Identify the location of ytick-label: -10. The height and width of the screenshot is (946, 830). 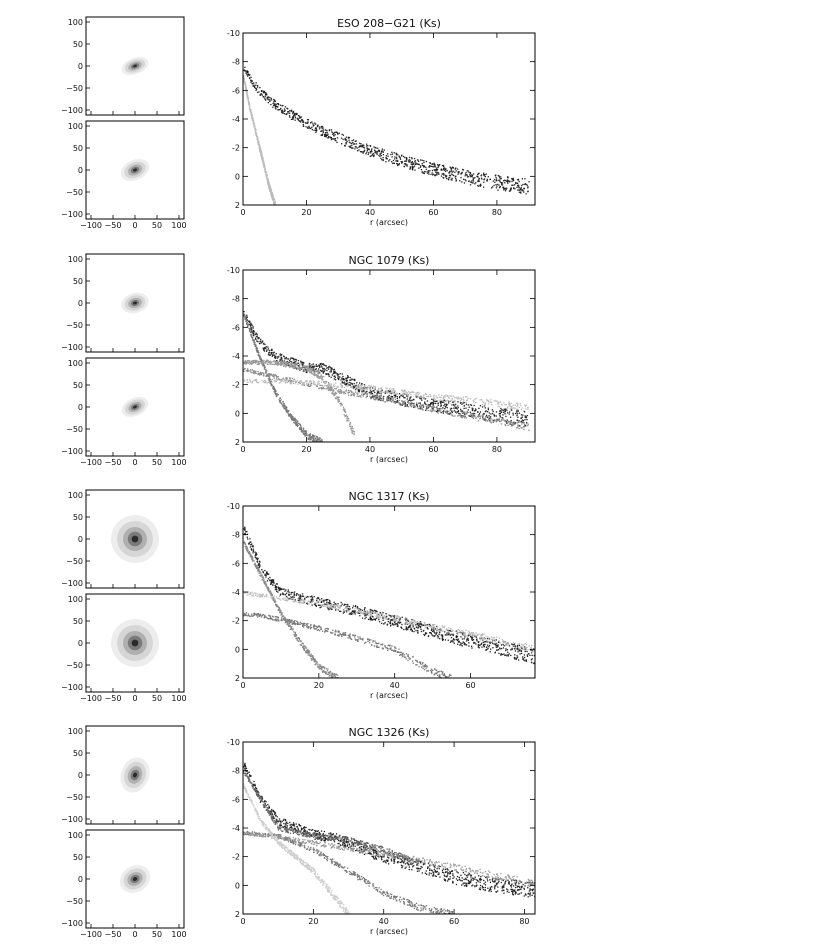
(233, 270).